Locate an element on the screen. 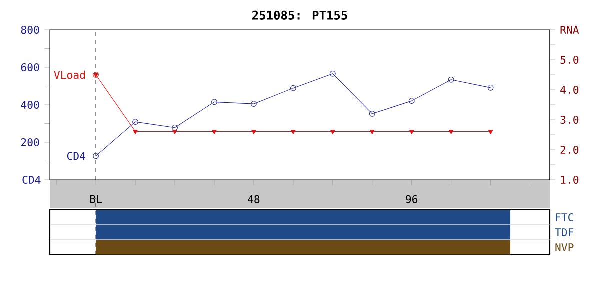  y-tick-label: 200 is located at coordinates (30, 142).